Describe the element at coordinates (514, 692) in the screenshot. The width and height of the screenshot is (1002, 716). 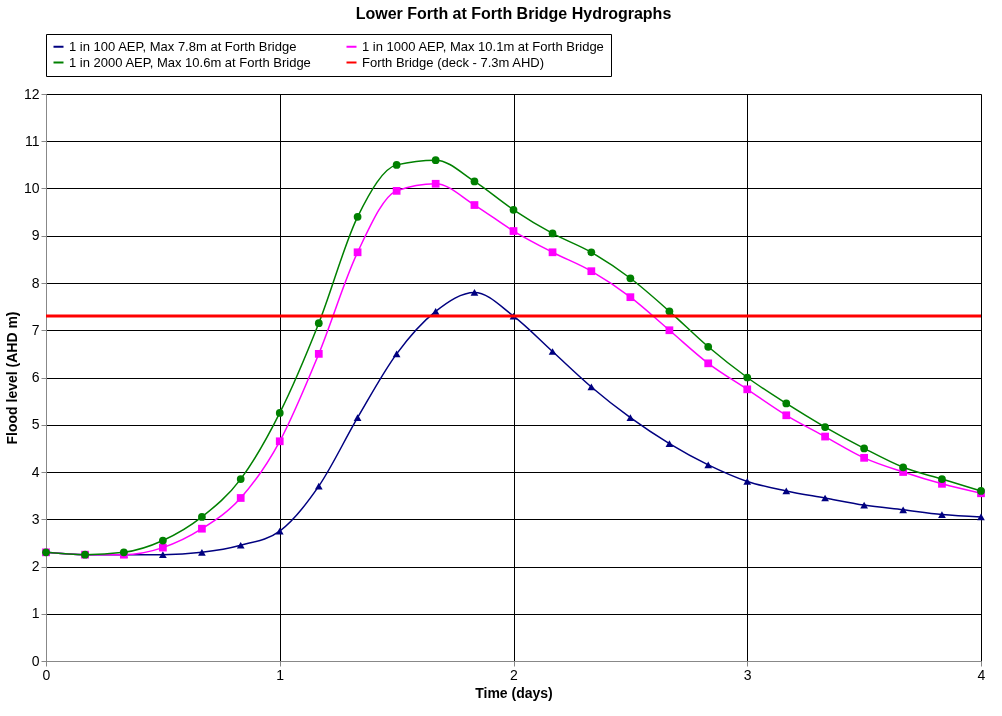
I see `x-axis-title: Time (days)` at that location.